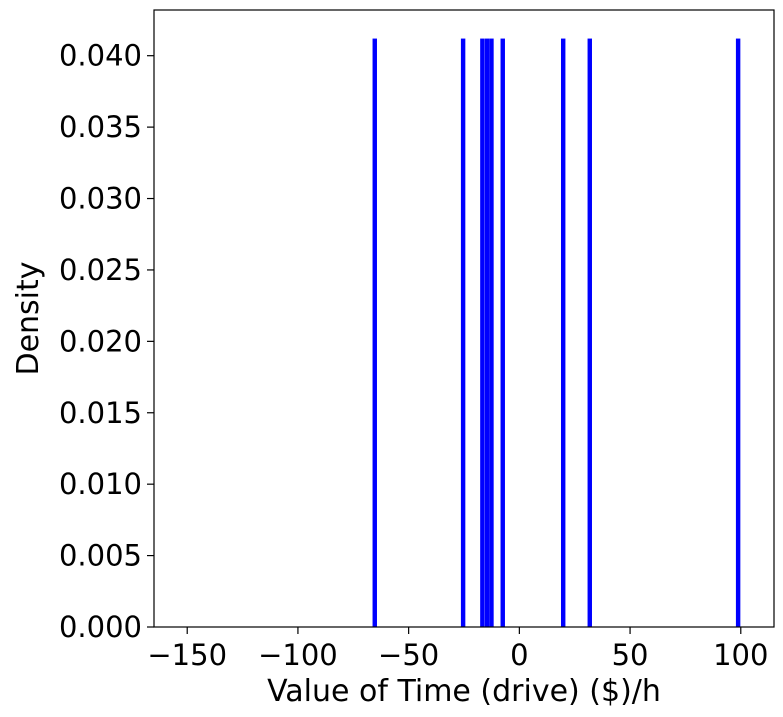  I want to click on x-tick-label: 100, so click(740, 655).